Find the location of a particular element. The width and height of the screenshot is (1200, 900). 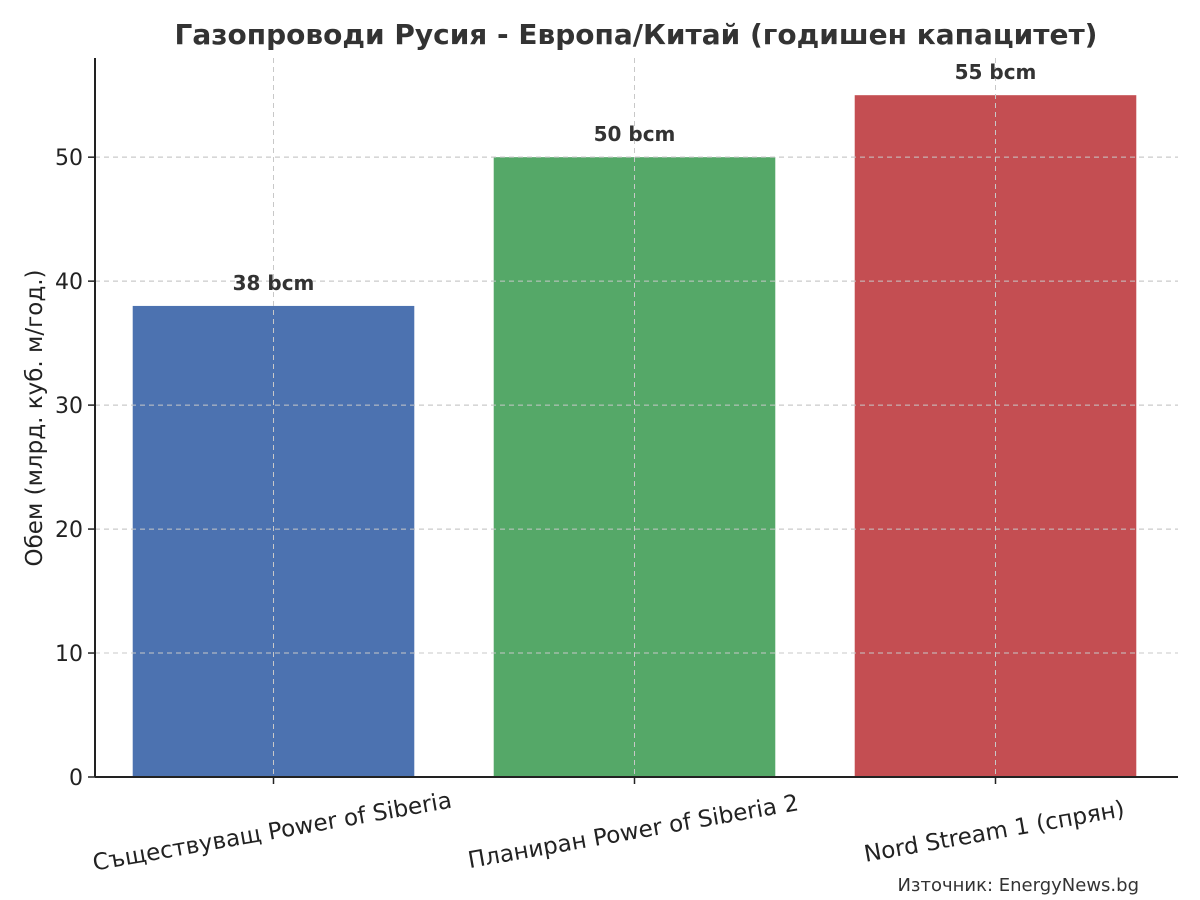

bar-data-label: 50 bcm is located at coordinates (635, 134).